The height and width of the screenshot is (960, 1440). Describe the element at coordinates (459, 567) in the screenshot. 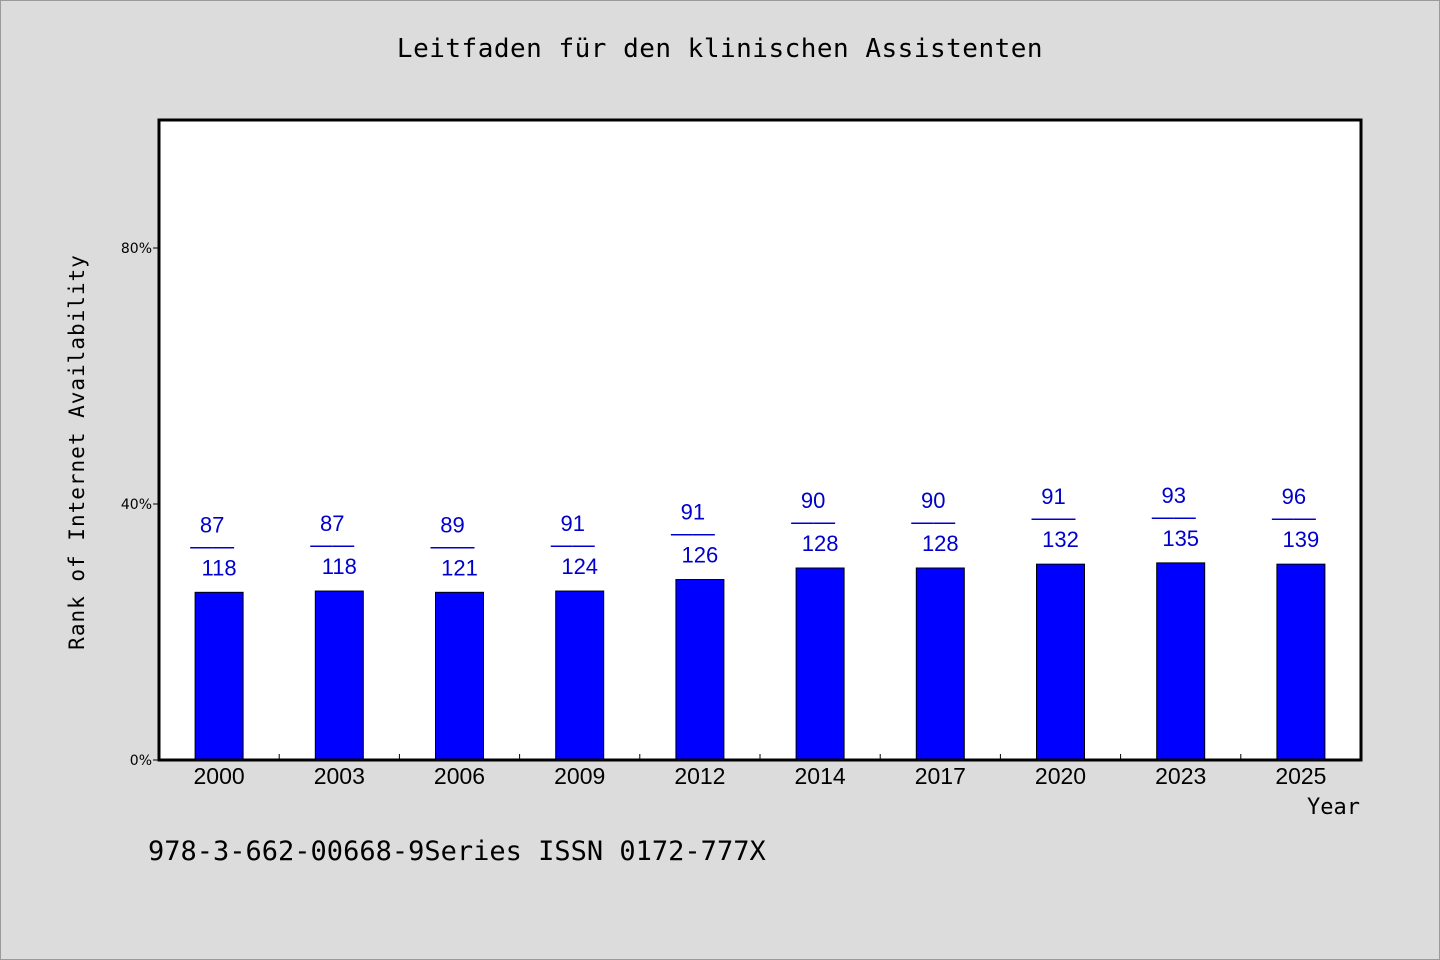

I see `bar-label-bottom: 121` at that location.